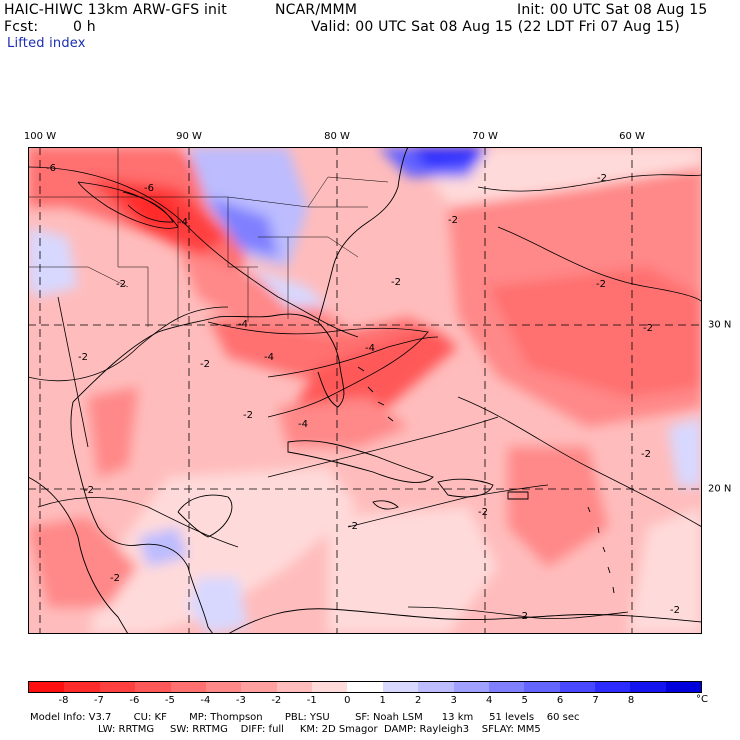  Describe the element at coordinates (485, 136) in the screenshot. I see `lon-label-70w: 70 W` at that location.